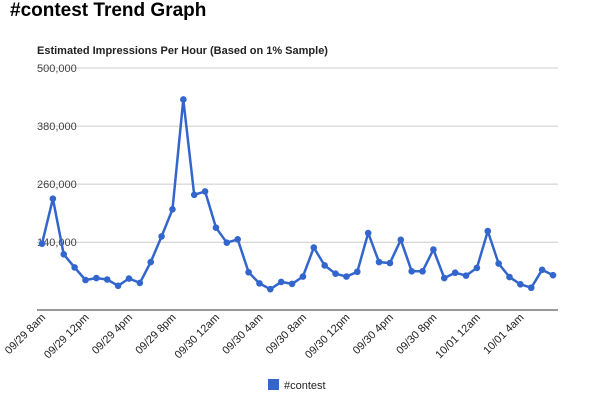 This screenshot has width=592, height=400. I want to click on chart-legend: #contest, so click(297, 385).